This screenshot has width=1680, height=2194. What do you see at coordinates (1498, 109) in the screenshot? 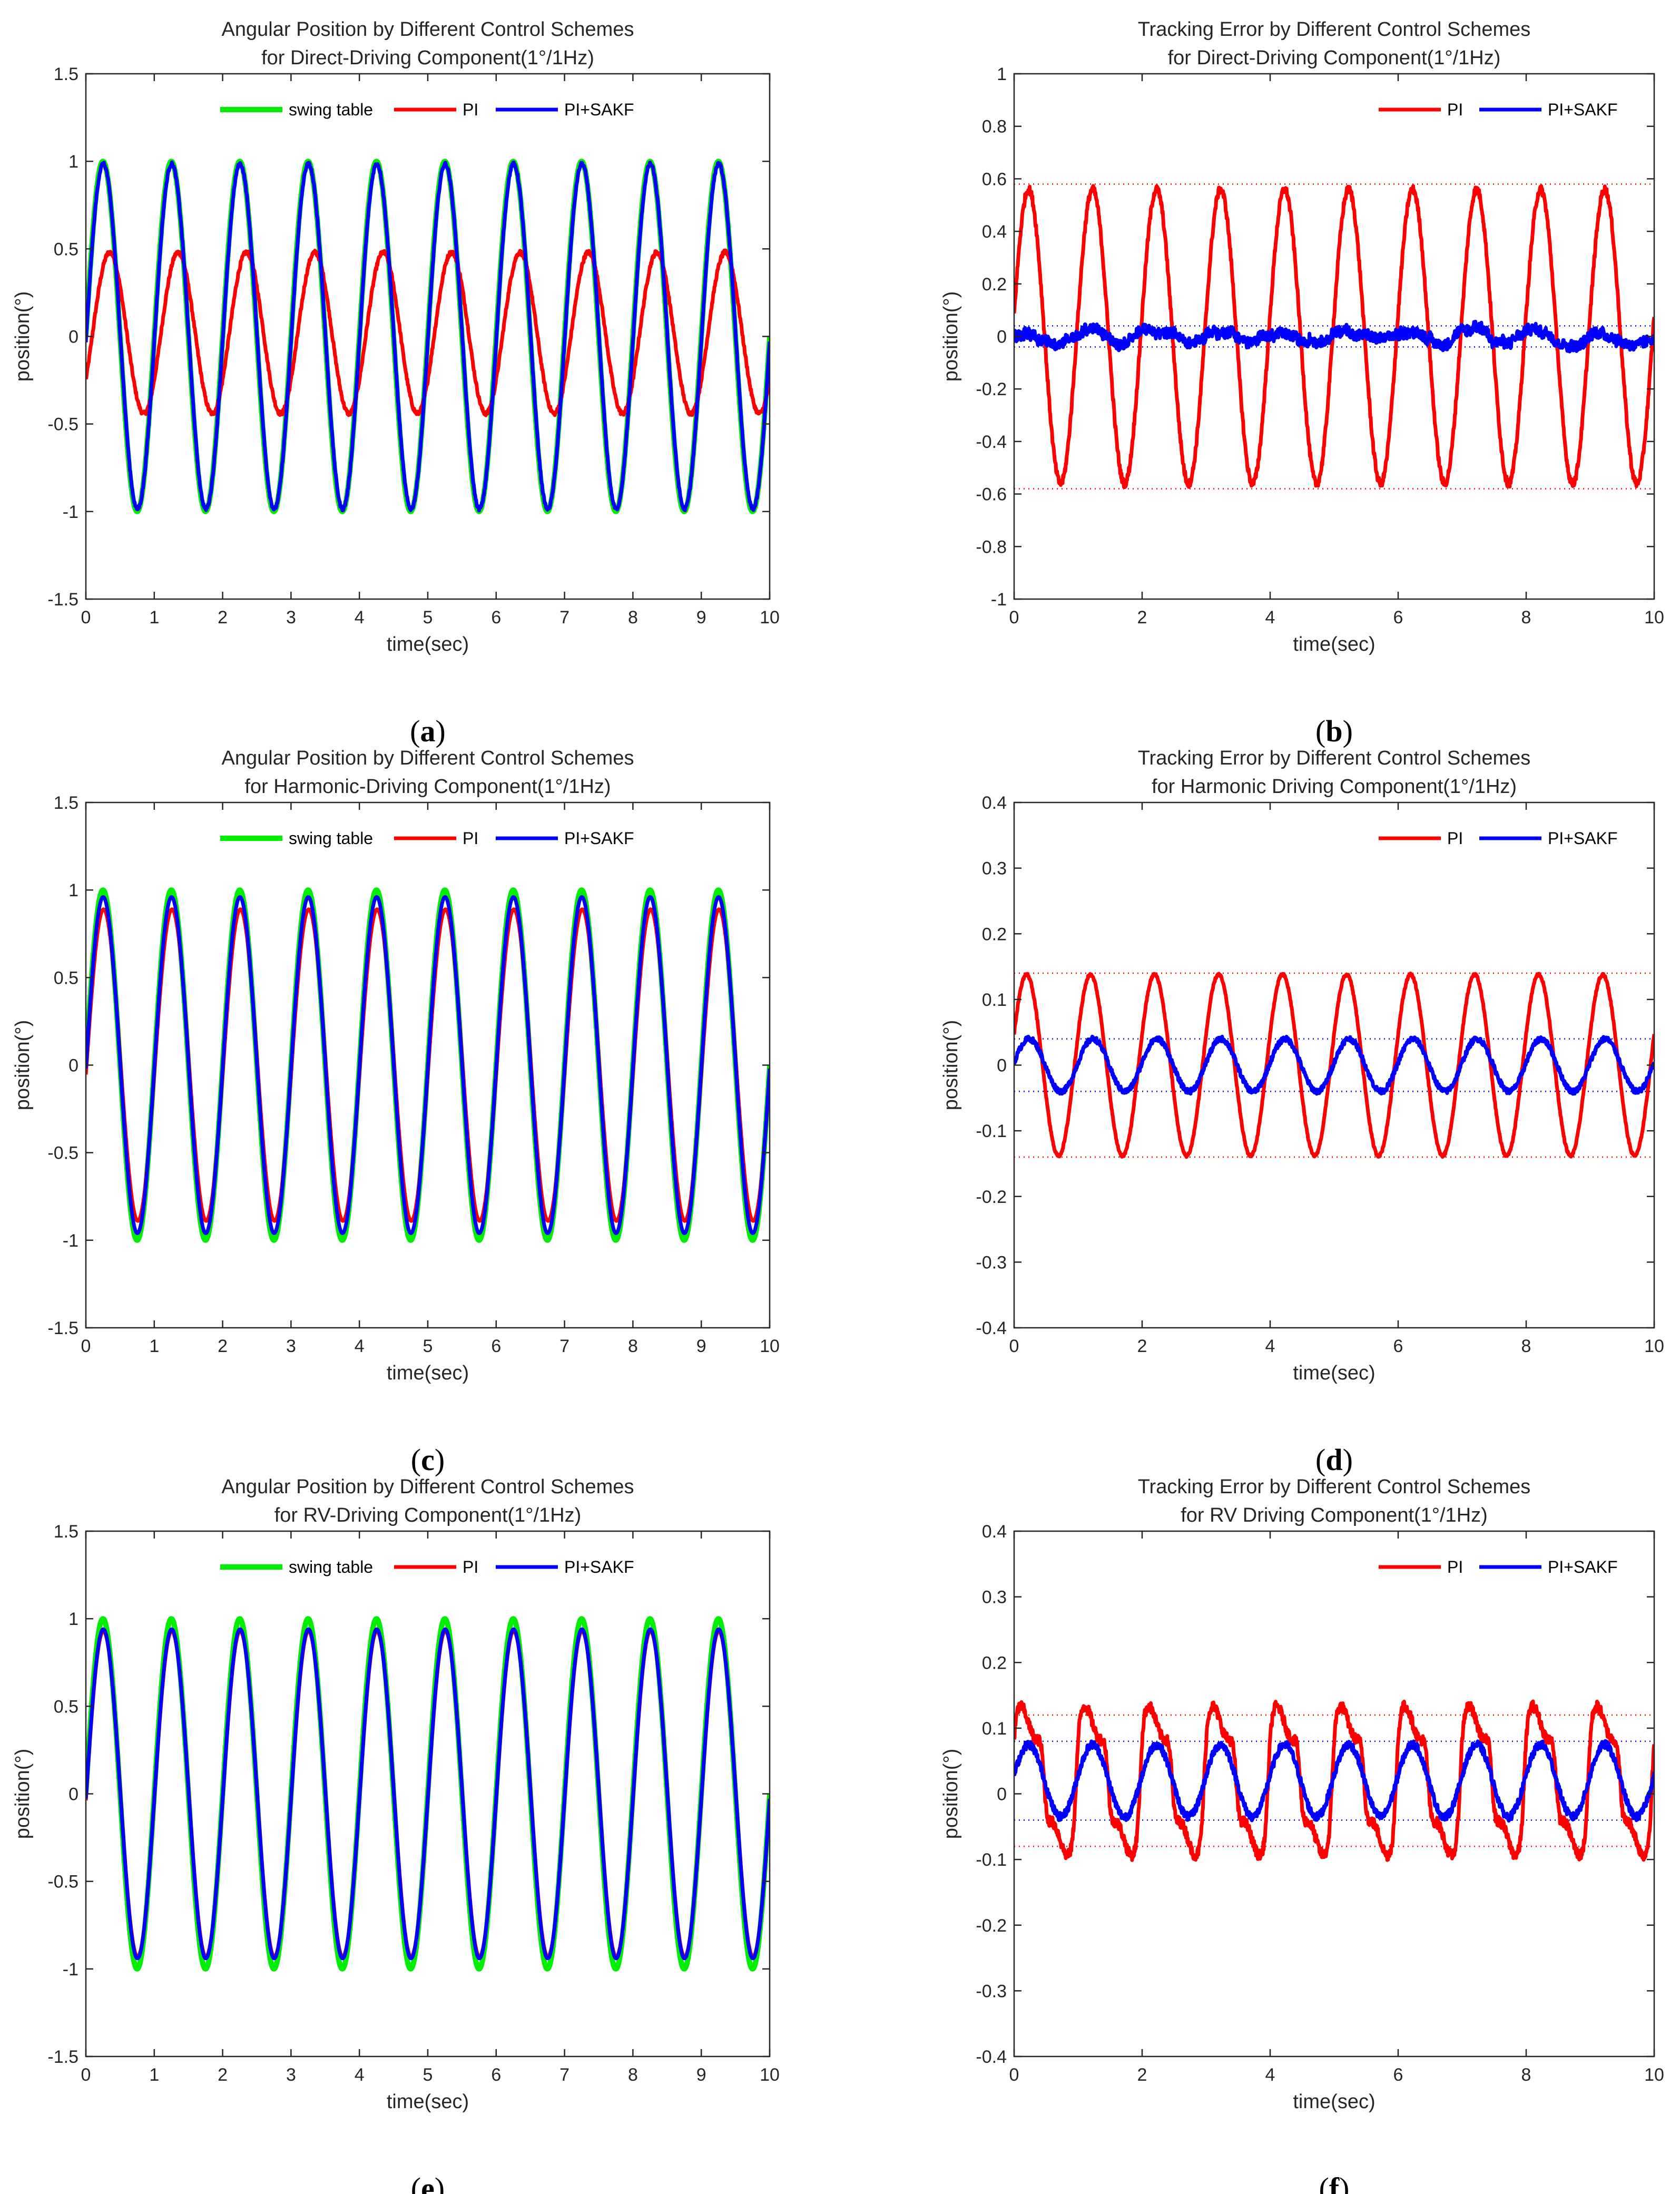
I see `legend: PI PI+SAKF` at bounding box center [1498, 109].